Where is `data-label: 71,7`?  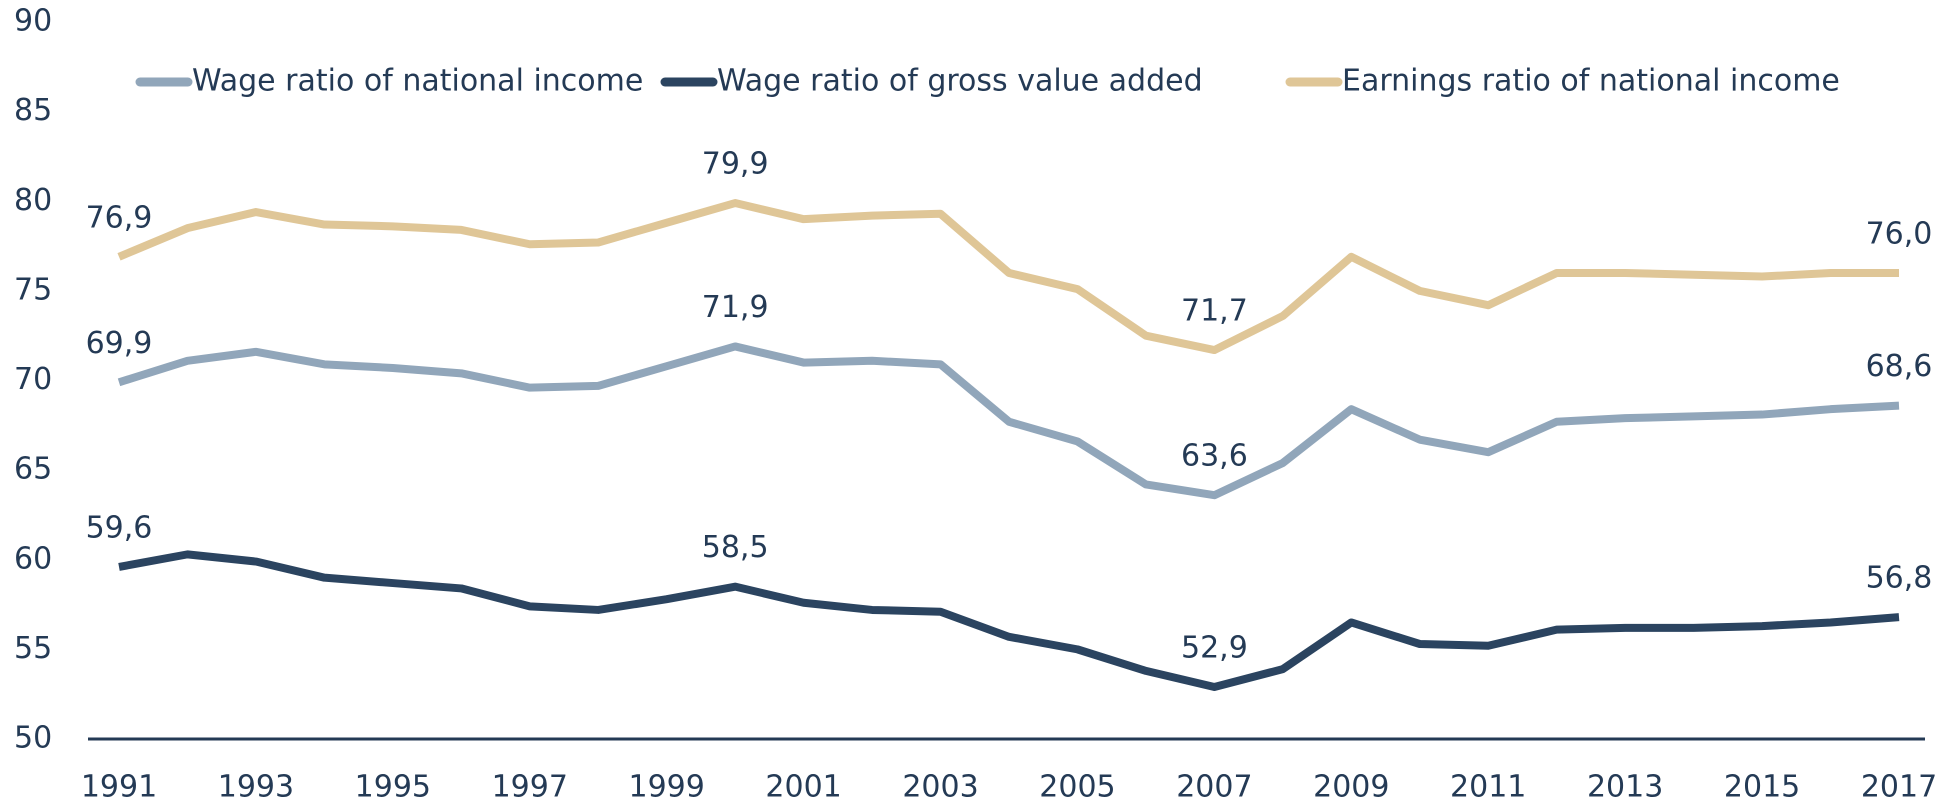
data-label: 71,7 is located at coordinates (1214, 311).